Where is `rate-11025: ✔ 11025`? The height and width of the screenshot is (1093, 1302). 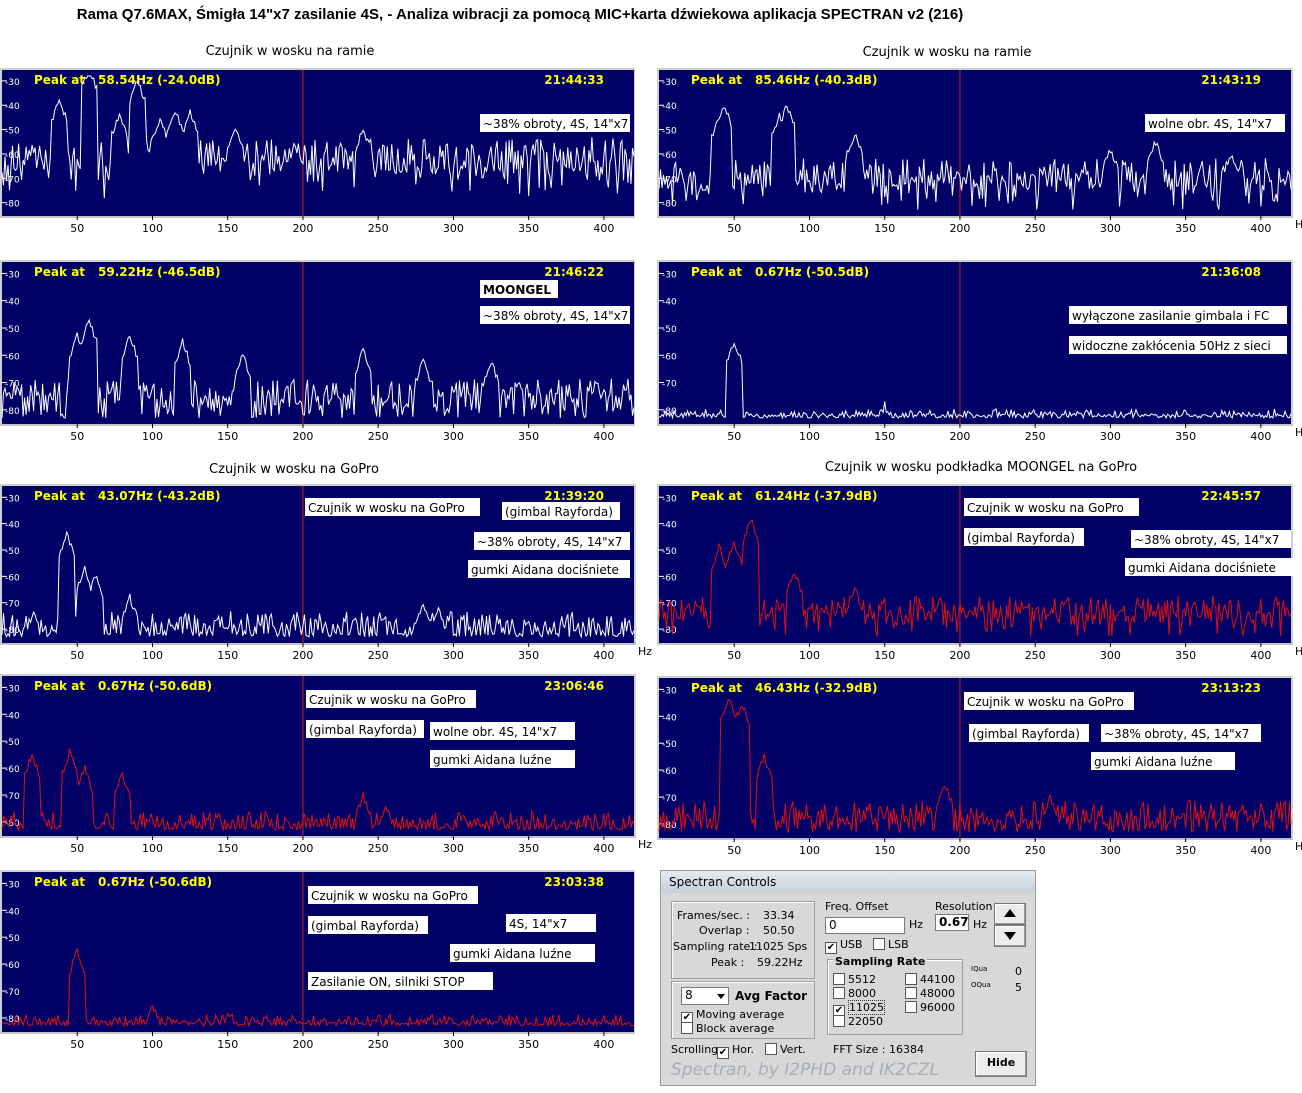
rate-11025: ✔ 11025 is located at coordinates (859, 1008).